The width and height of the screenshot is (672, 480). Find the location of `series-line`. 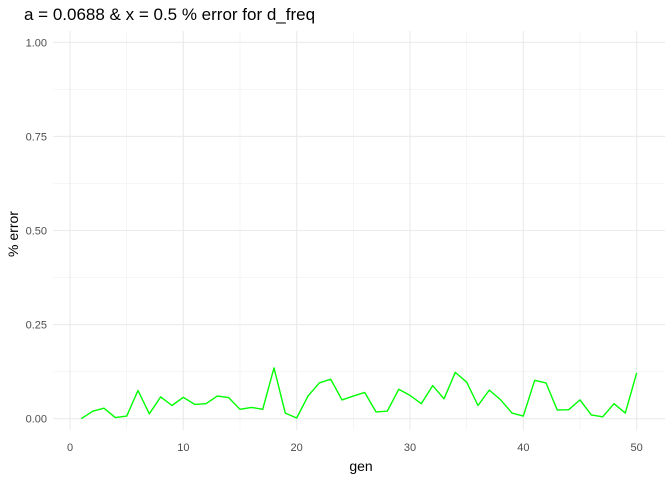

series-line is located at coordinates (359, 393).